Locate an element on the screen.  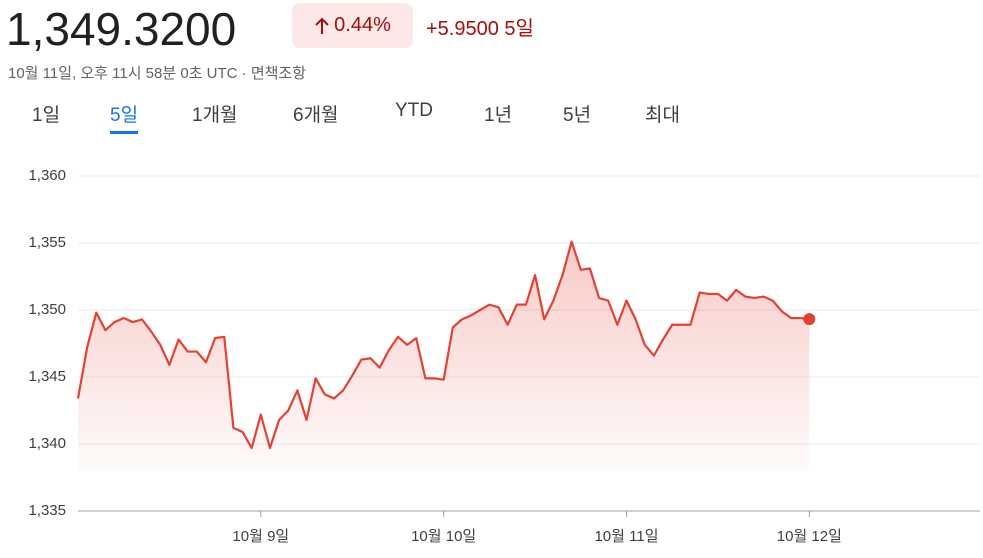
price: 1,349.3200 is located at coordinates (121, 29).